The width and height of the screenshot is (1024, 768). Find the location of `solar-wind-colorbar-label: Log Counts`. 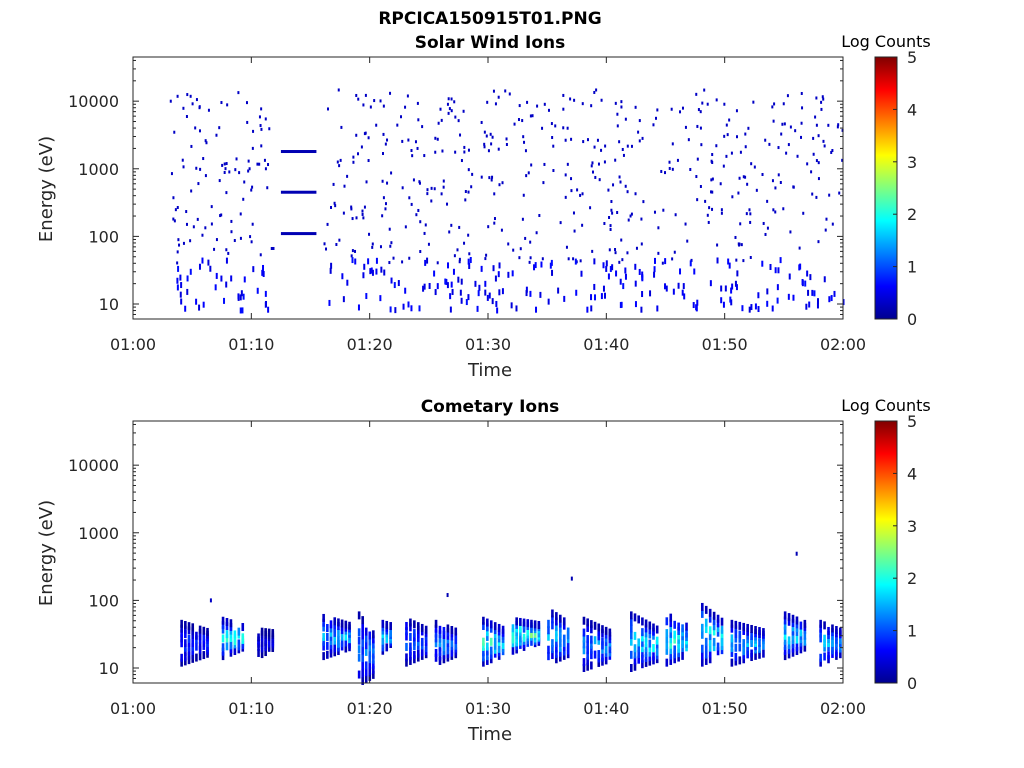

solar-wind-colorbar-label: Log Counts is located at coordinates (886, 41).